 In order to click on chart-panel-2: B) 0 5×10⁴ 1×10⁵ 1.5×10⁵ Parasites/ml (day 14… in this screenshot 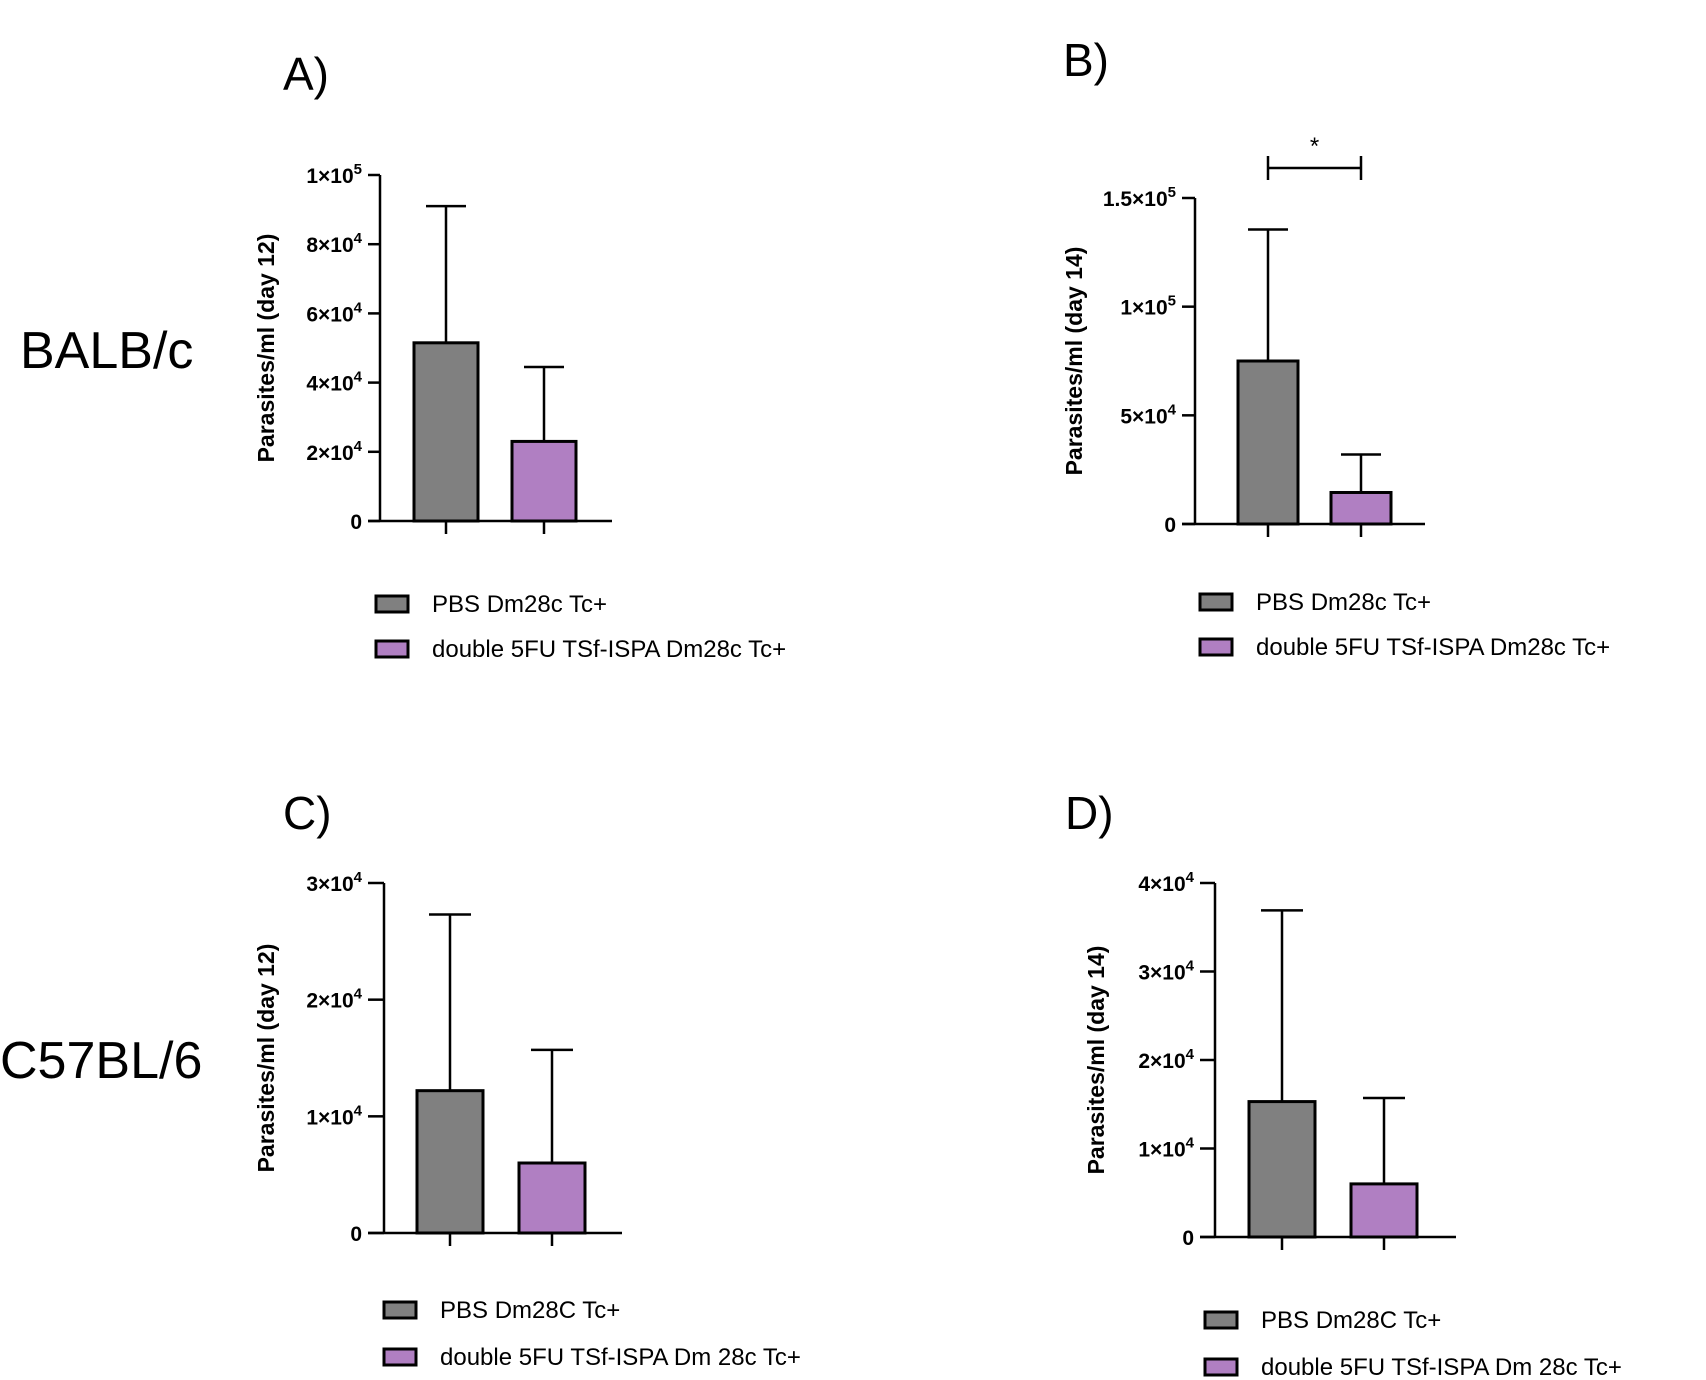, I will do `click(1335, 347)`.